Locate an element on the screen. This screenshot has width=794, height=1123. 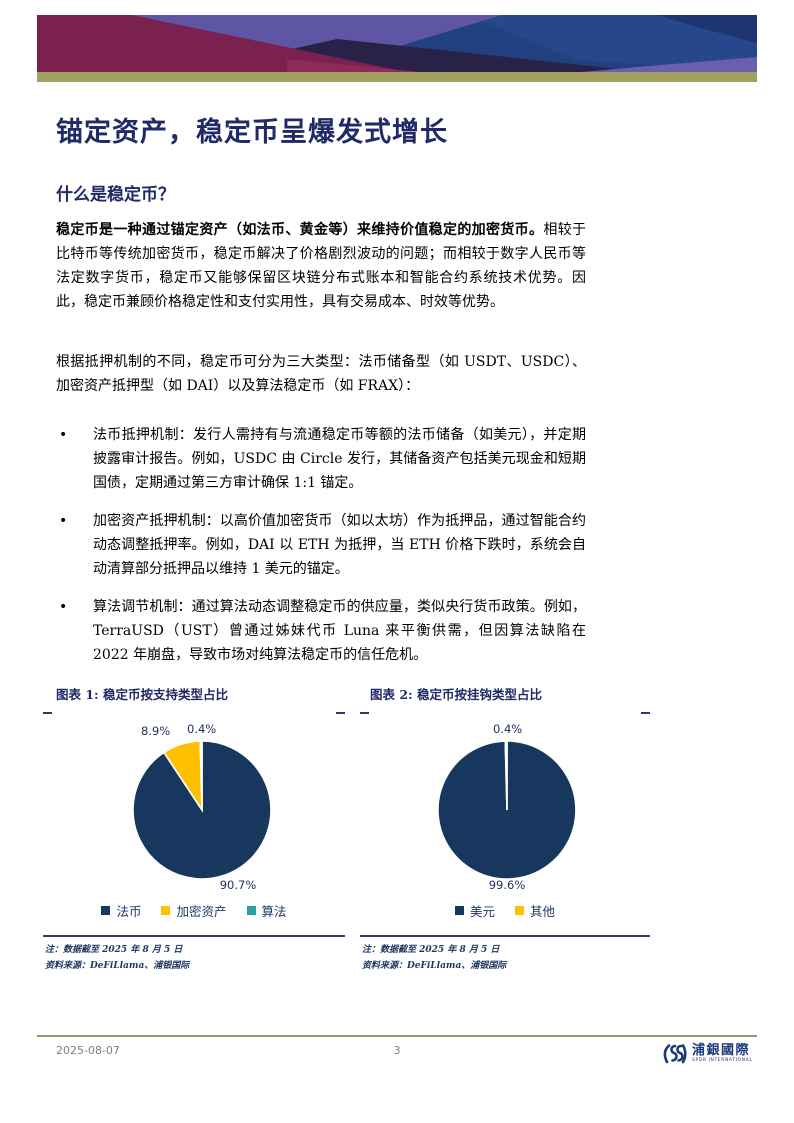
header-banner is located at coordinates (397, 48).